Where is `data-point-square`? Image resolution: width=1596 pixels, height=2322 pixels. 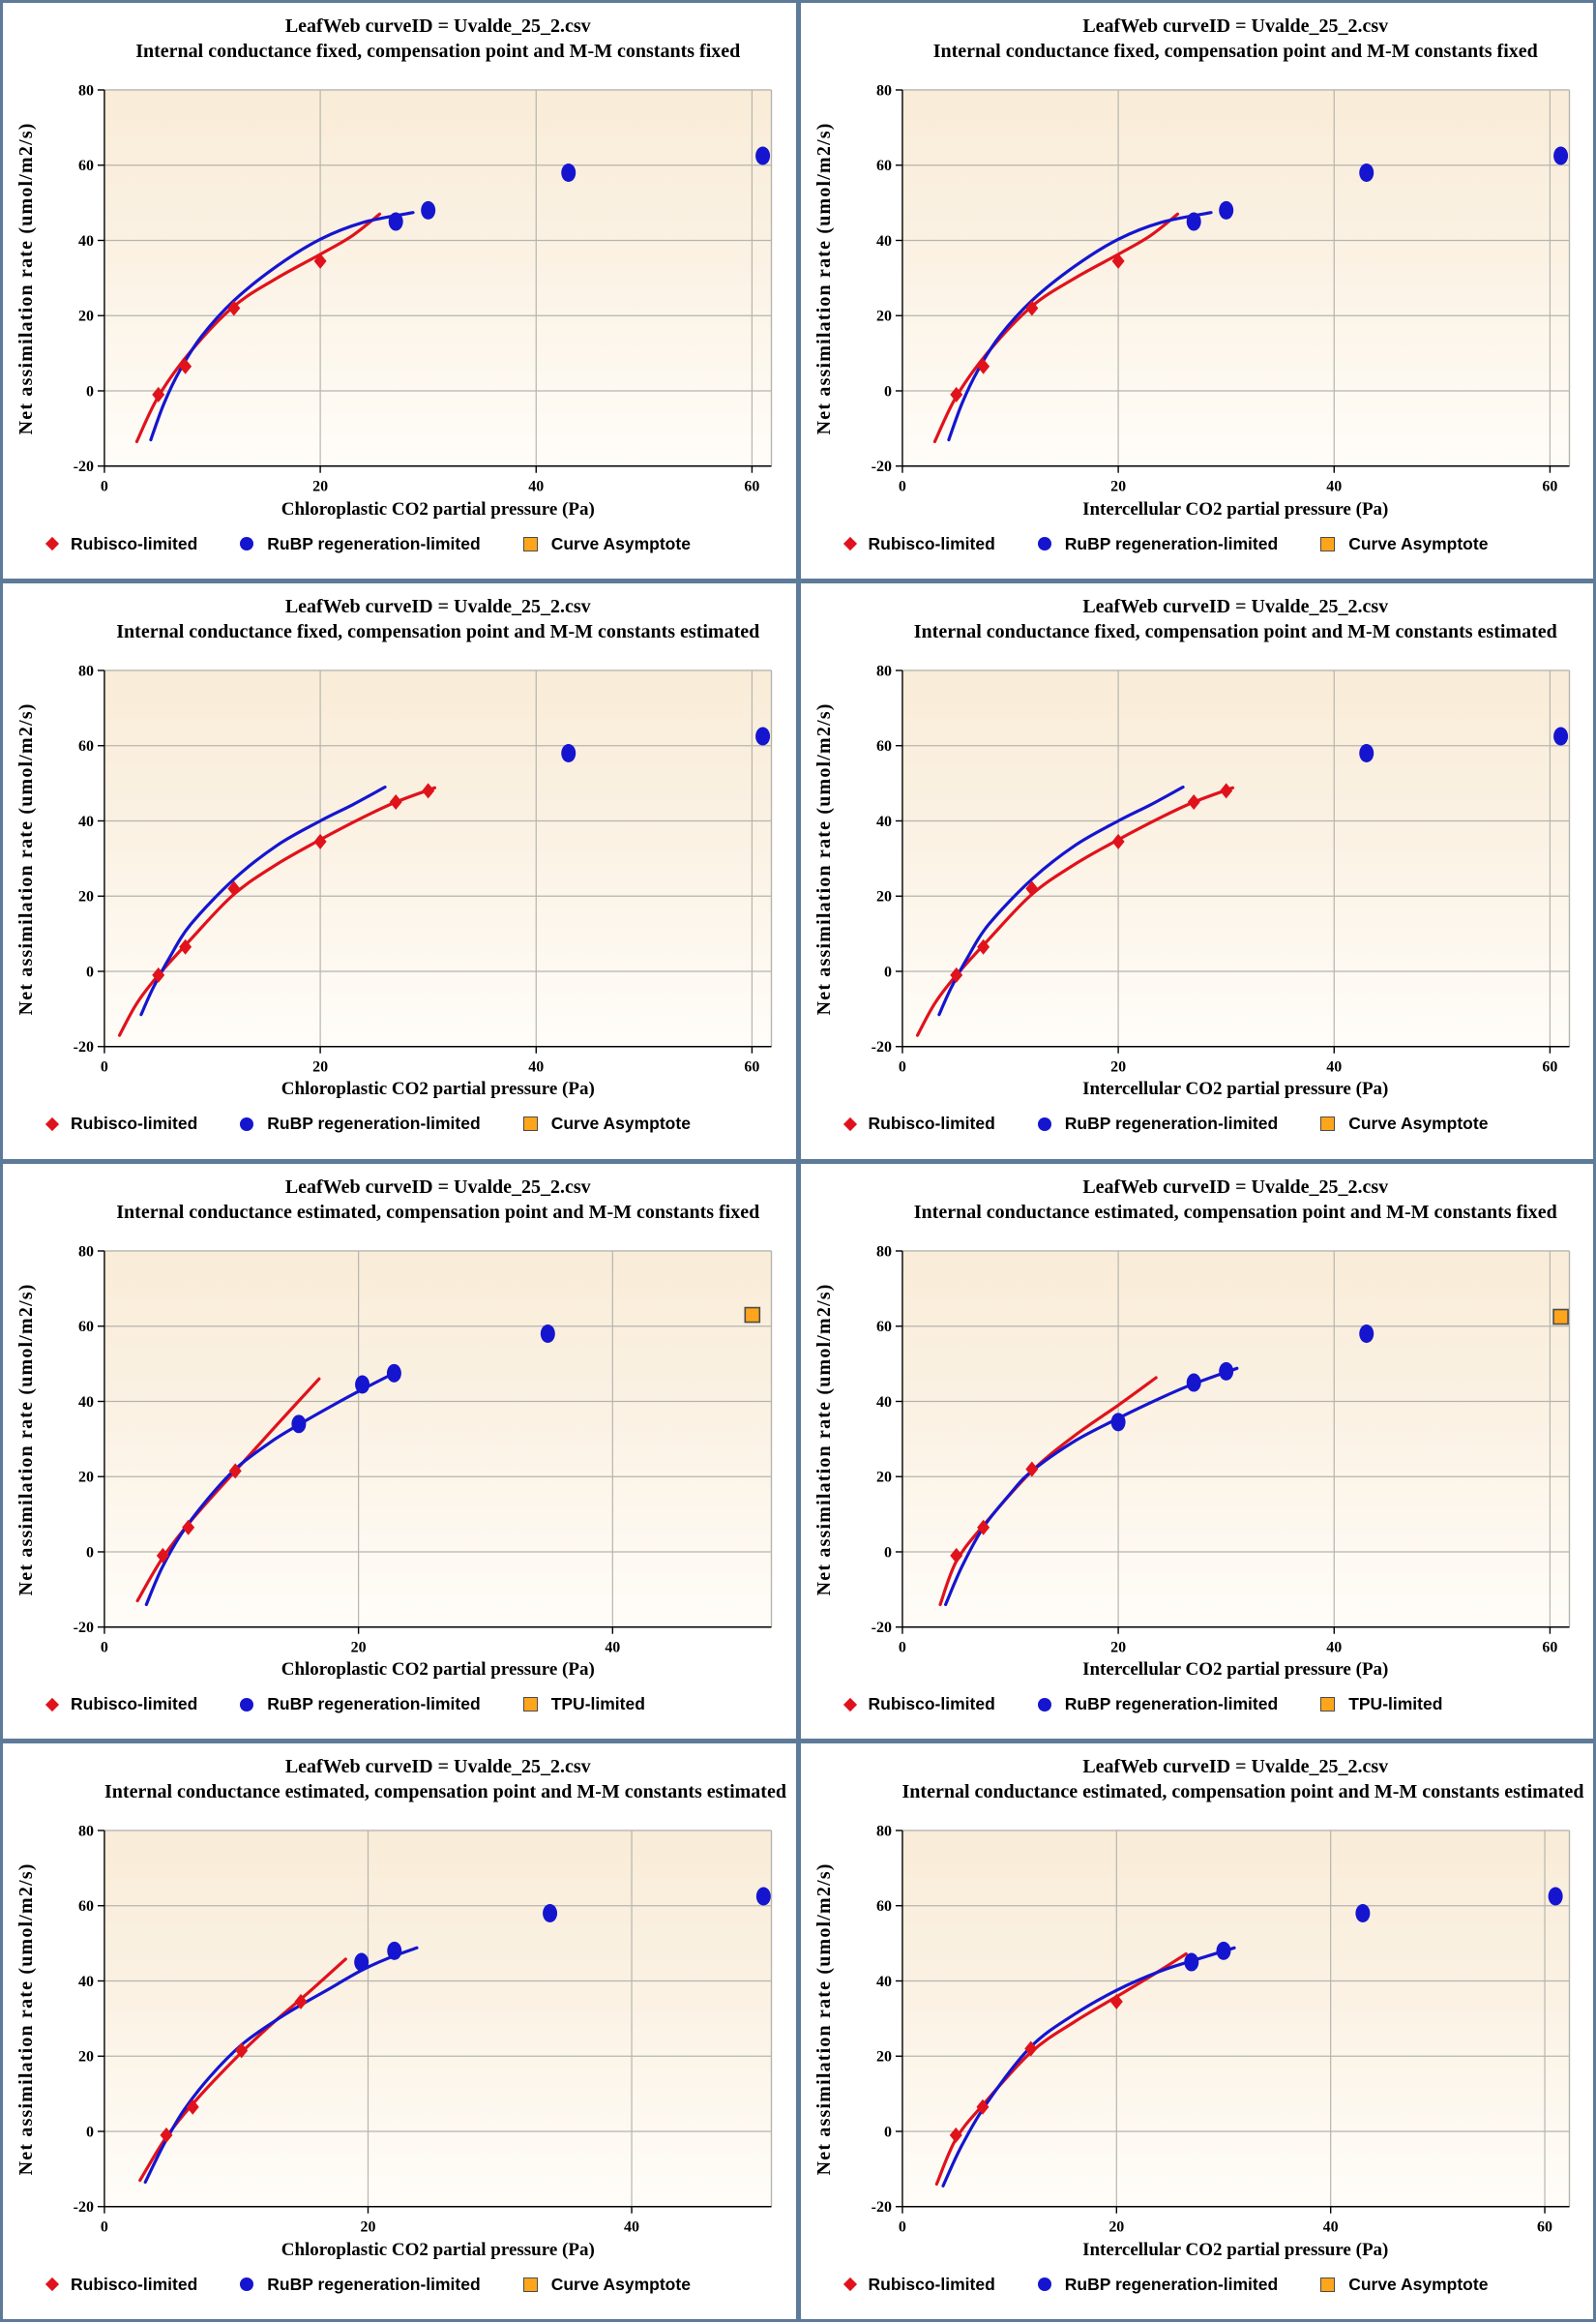 data-point-square is located at coordinates (752, 1314).